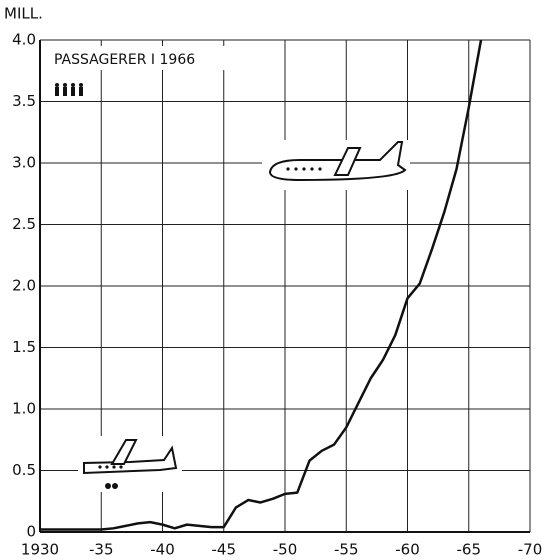 Image resolution: width=542 pixels, height=560 pixels. I want to click on y-axis-label: MILL., so click(23, 14).